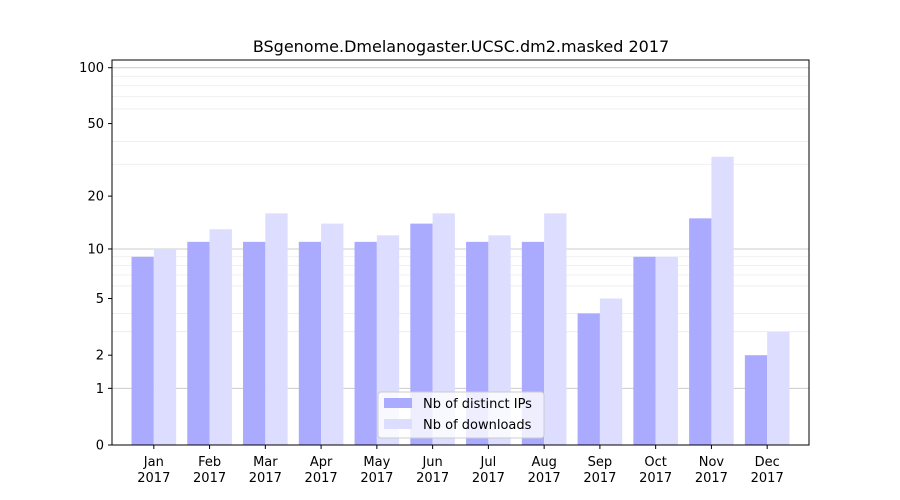  What do you see at coordinates (100, 446) in the screenshot?
I see `y-tick-label: 0` at bounding box center [100, 446].